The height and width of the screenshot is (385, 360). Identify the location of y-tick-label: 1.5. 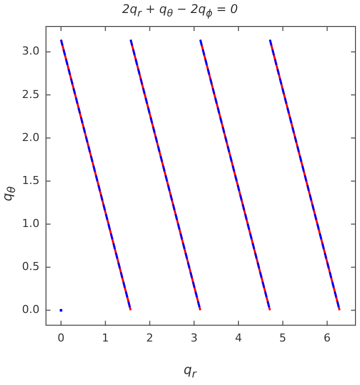
(31, 180).